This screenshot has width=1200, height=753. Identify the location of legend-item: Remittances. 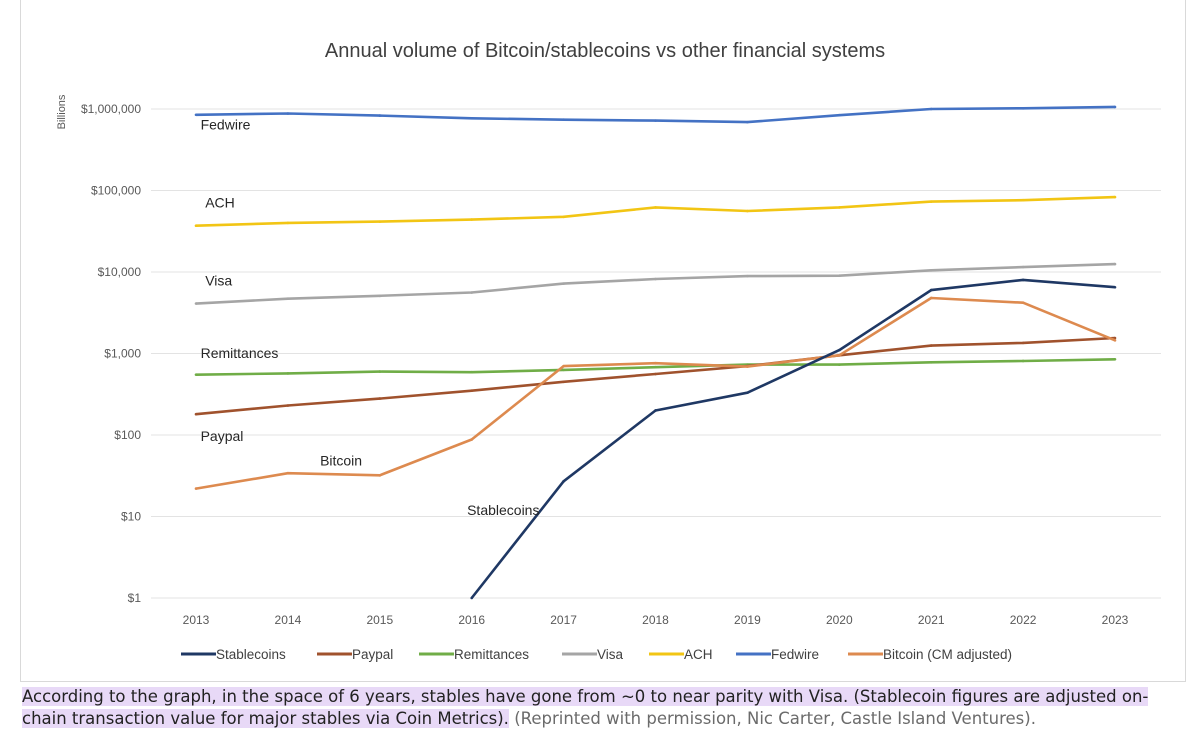
(474, 654).